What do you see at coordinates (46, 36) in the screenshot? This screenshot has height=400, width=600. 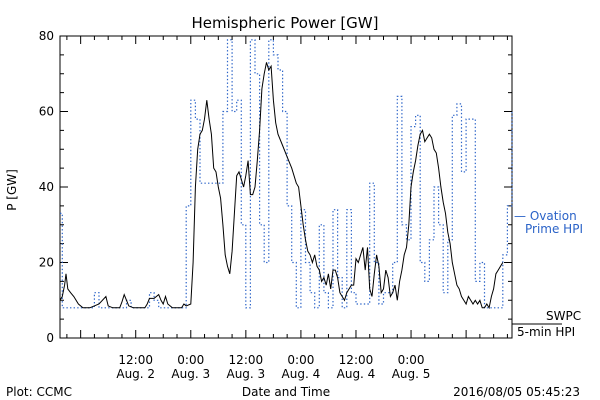 I see `y-tick-label: 80` at bounding box center [46, 36].